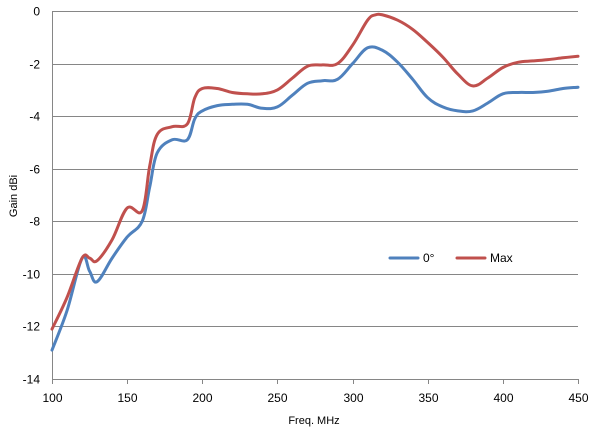  What do you see at coordinates (36, 12) in the screenshot?
I see `y-tick-label: 0` at bounding box center [36, 12].